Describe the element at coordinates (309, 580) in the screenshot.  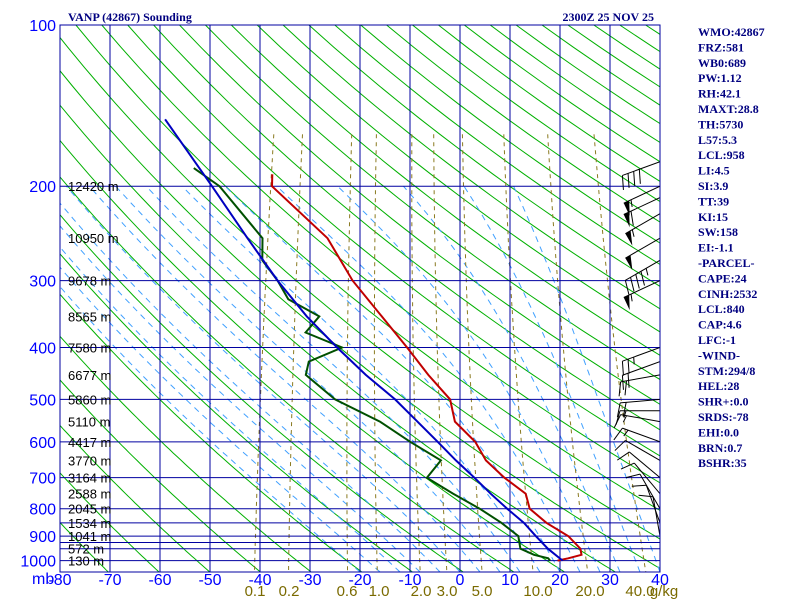
I see `temperature-label: -30` at that location.